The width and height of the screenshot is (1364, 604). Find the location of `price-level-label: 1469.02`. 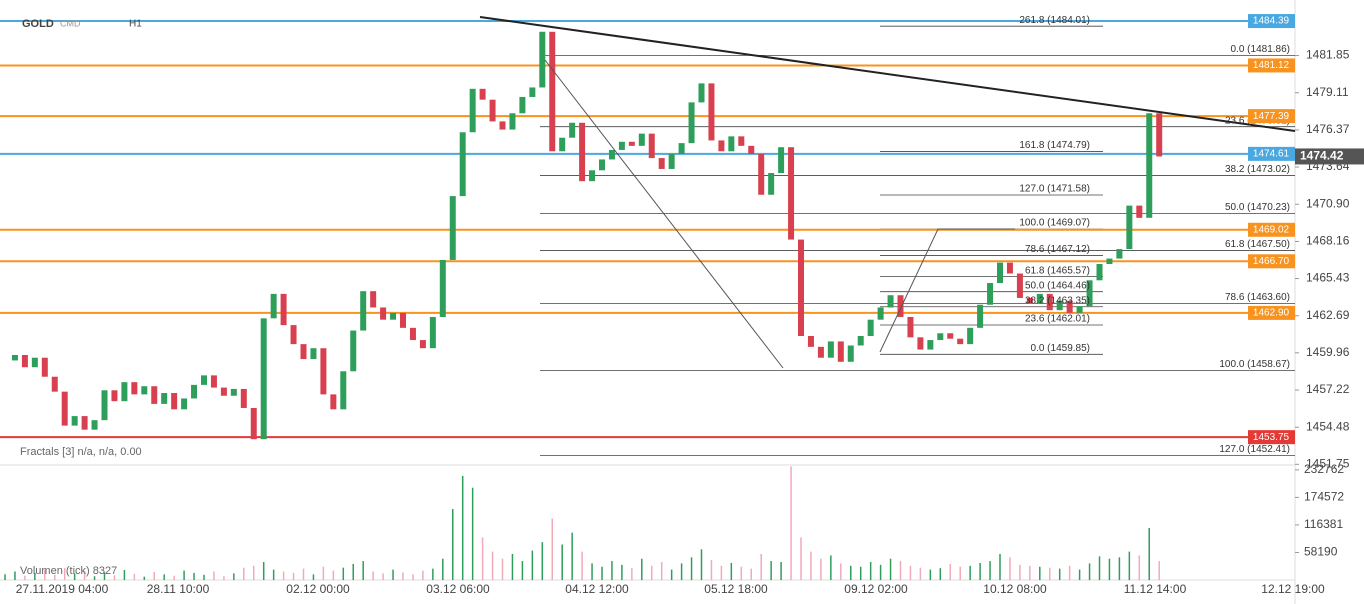

price-level-label: 1469.02 is located at coordinates (1271, 229).